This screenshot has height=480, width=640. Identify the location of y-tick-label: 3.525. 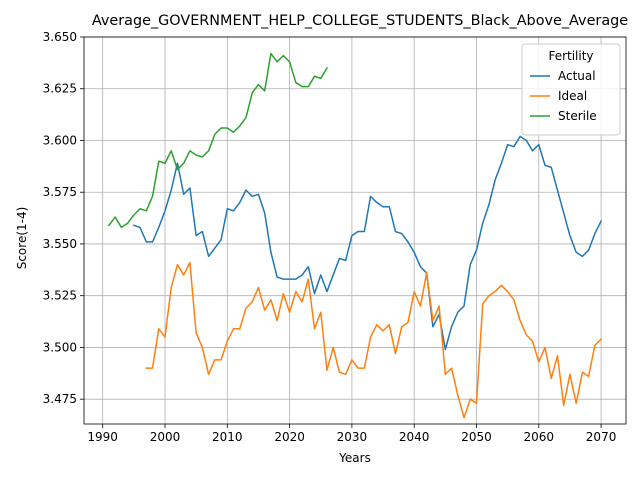
(60, 296).